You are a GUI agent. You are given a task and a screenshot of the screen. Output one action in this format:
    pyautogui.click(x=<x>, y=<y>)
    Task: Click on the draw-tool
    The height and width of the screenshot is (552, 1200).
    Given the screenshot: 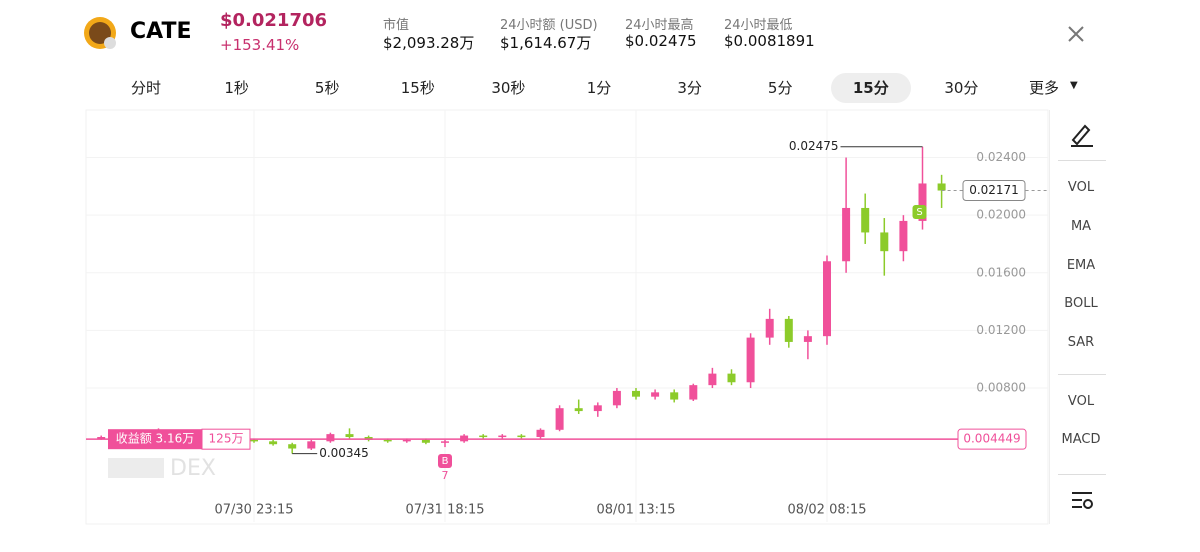 What is the action you would take?
    pyautogui.click(x=1082, y=134)
    